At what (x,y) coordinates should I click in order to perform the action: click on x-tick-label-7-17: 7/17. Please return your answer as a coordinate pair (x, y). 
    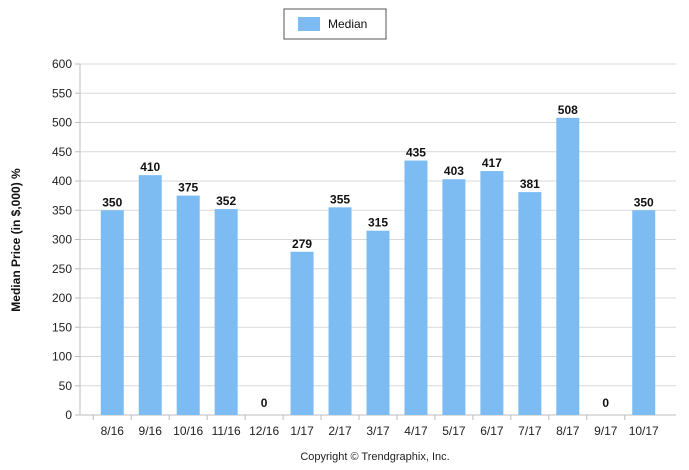
    Looking at the image, I should click on (530, 431).